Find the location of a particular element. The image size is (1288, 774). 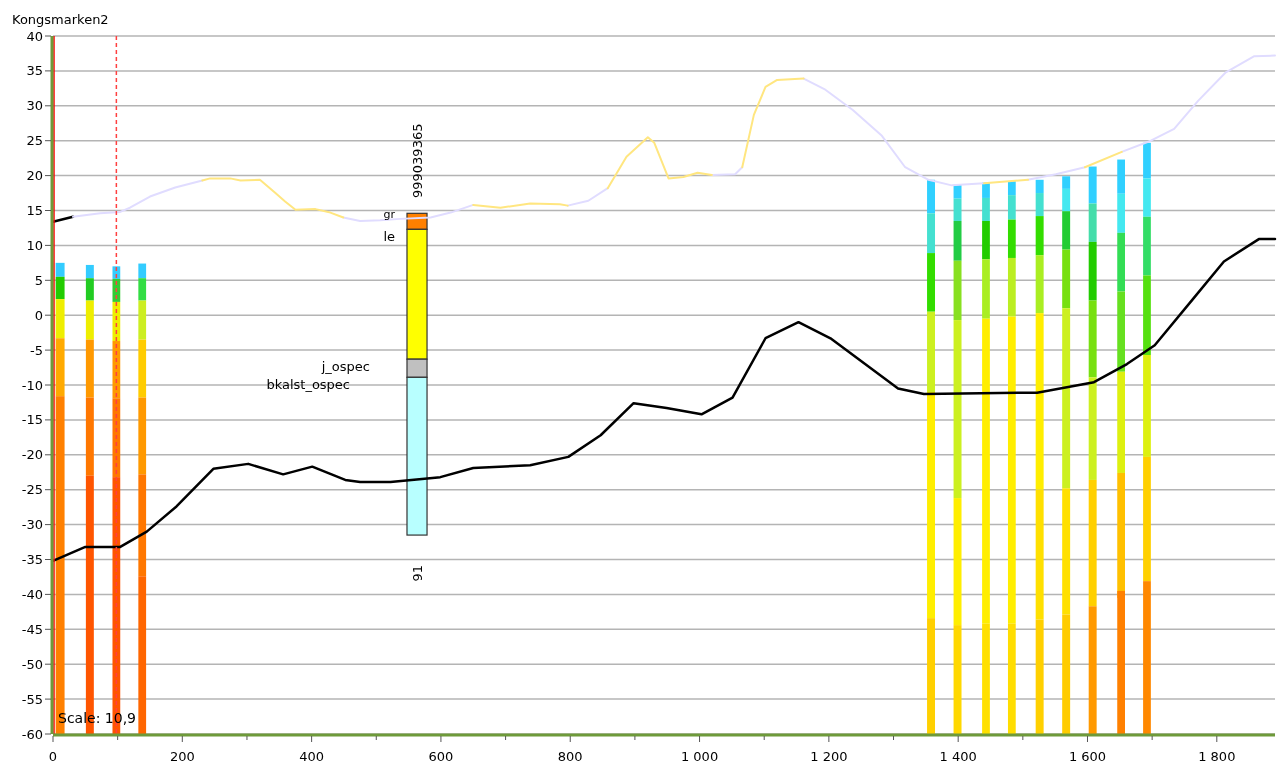

y-tick-label: -15 is located at coordinates (32, 420).